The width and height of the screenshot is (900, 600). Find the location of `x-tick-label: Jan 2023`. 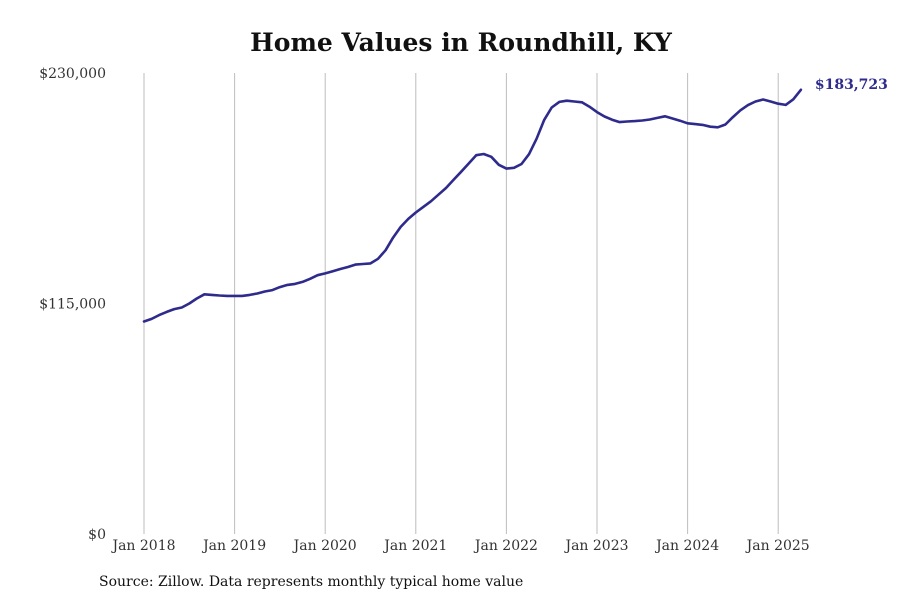

x-tick-label: Jan 2023 is located at coordinates (595, 546).